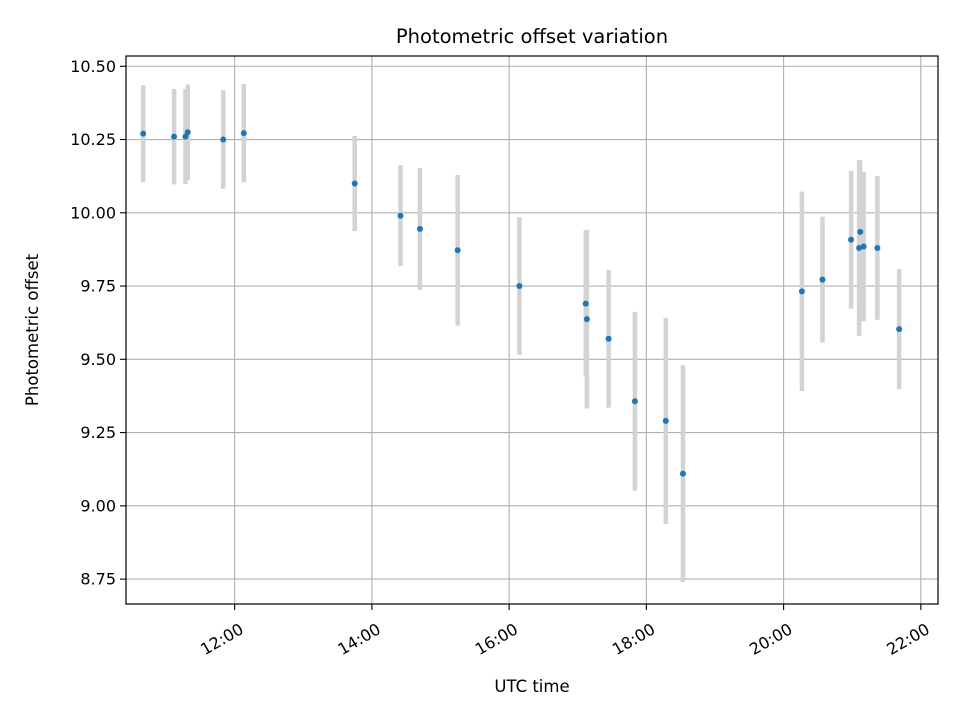  Describe the element at coordinates (98, 359) in the screenshot. I see `y-tick-label: 9.50` at that location.